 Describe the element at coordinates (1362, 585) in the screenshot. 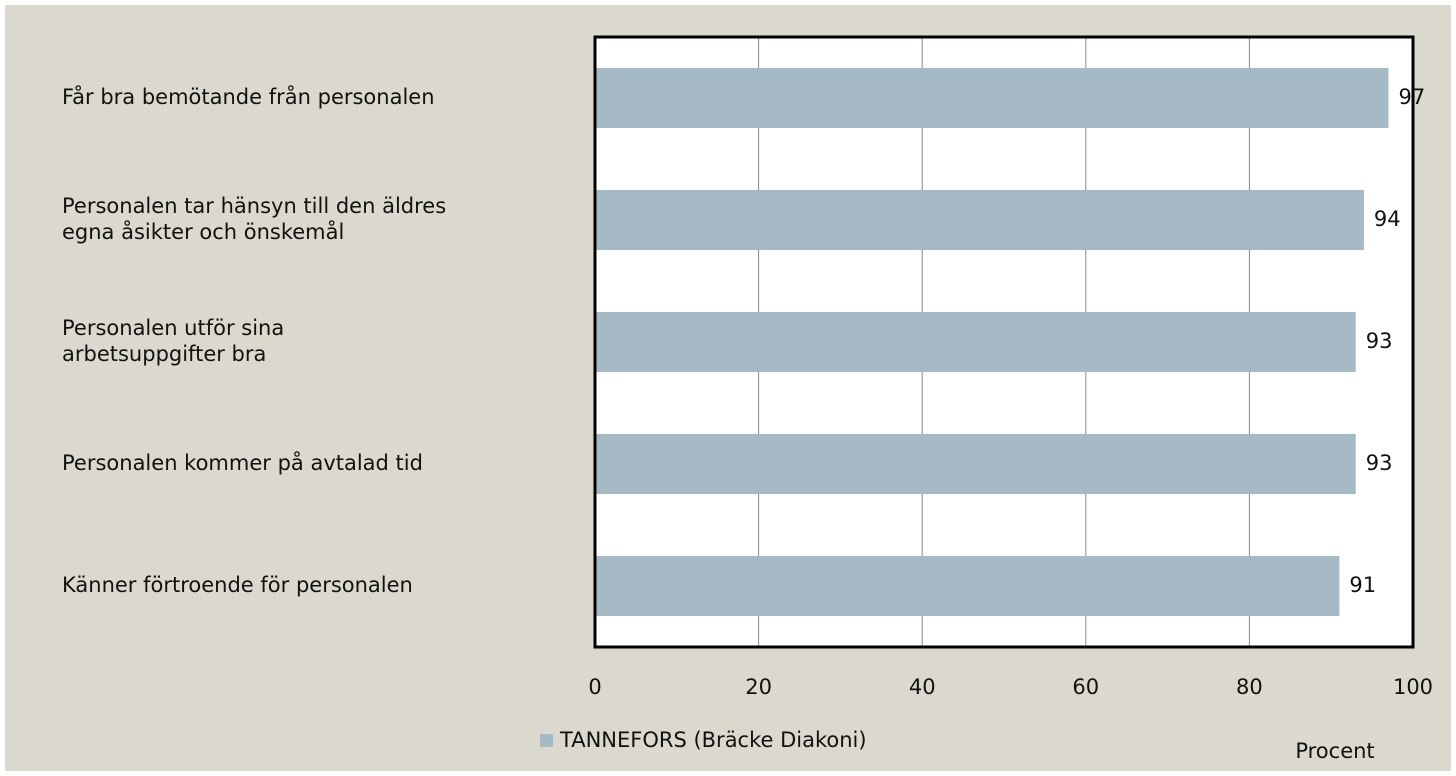

I see `data-label: 91` at that location.